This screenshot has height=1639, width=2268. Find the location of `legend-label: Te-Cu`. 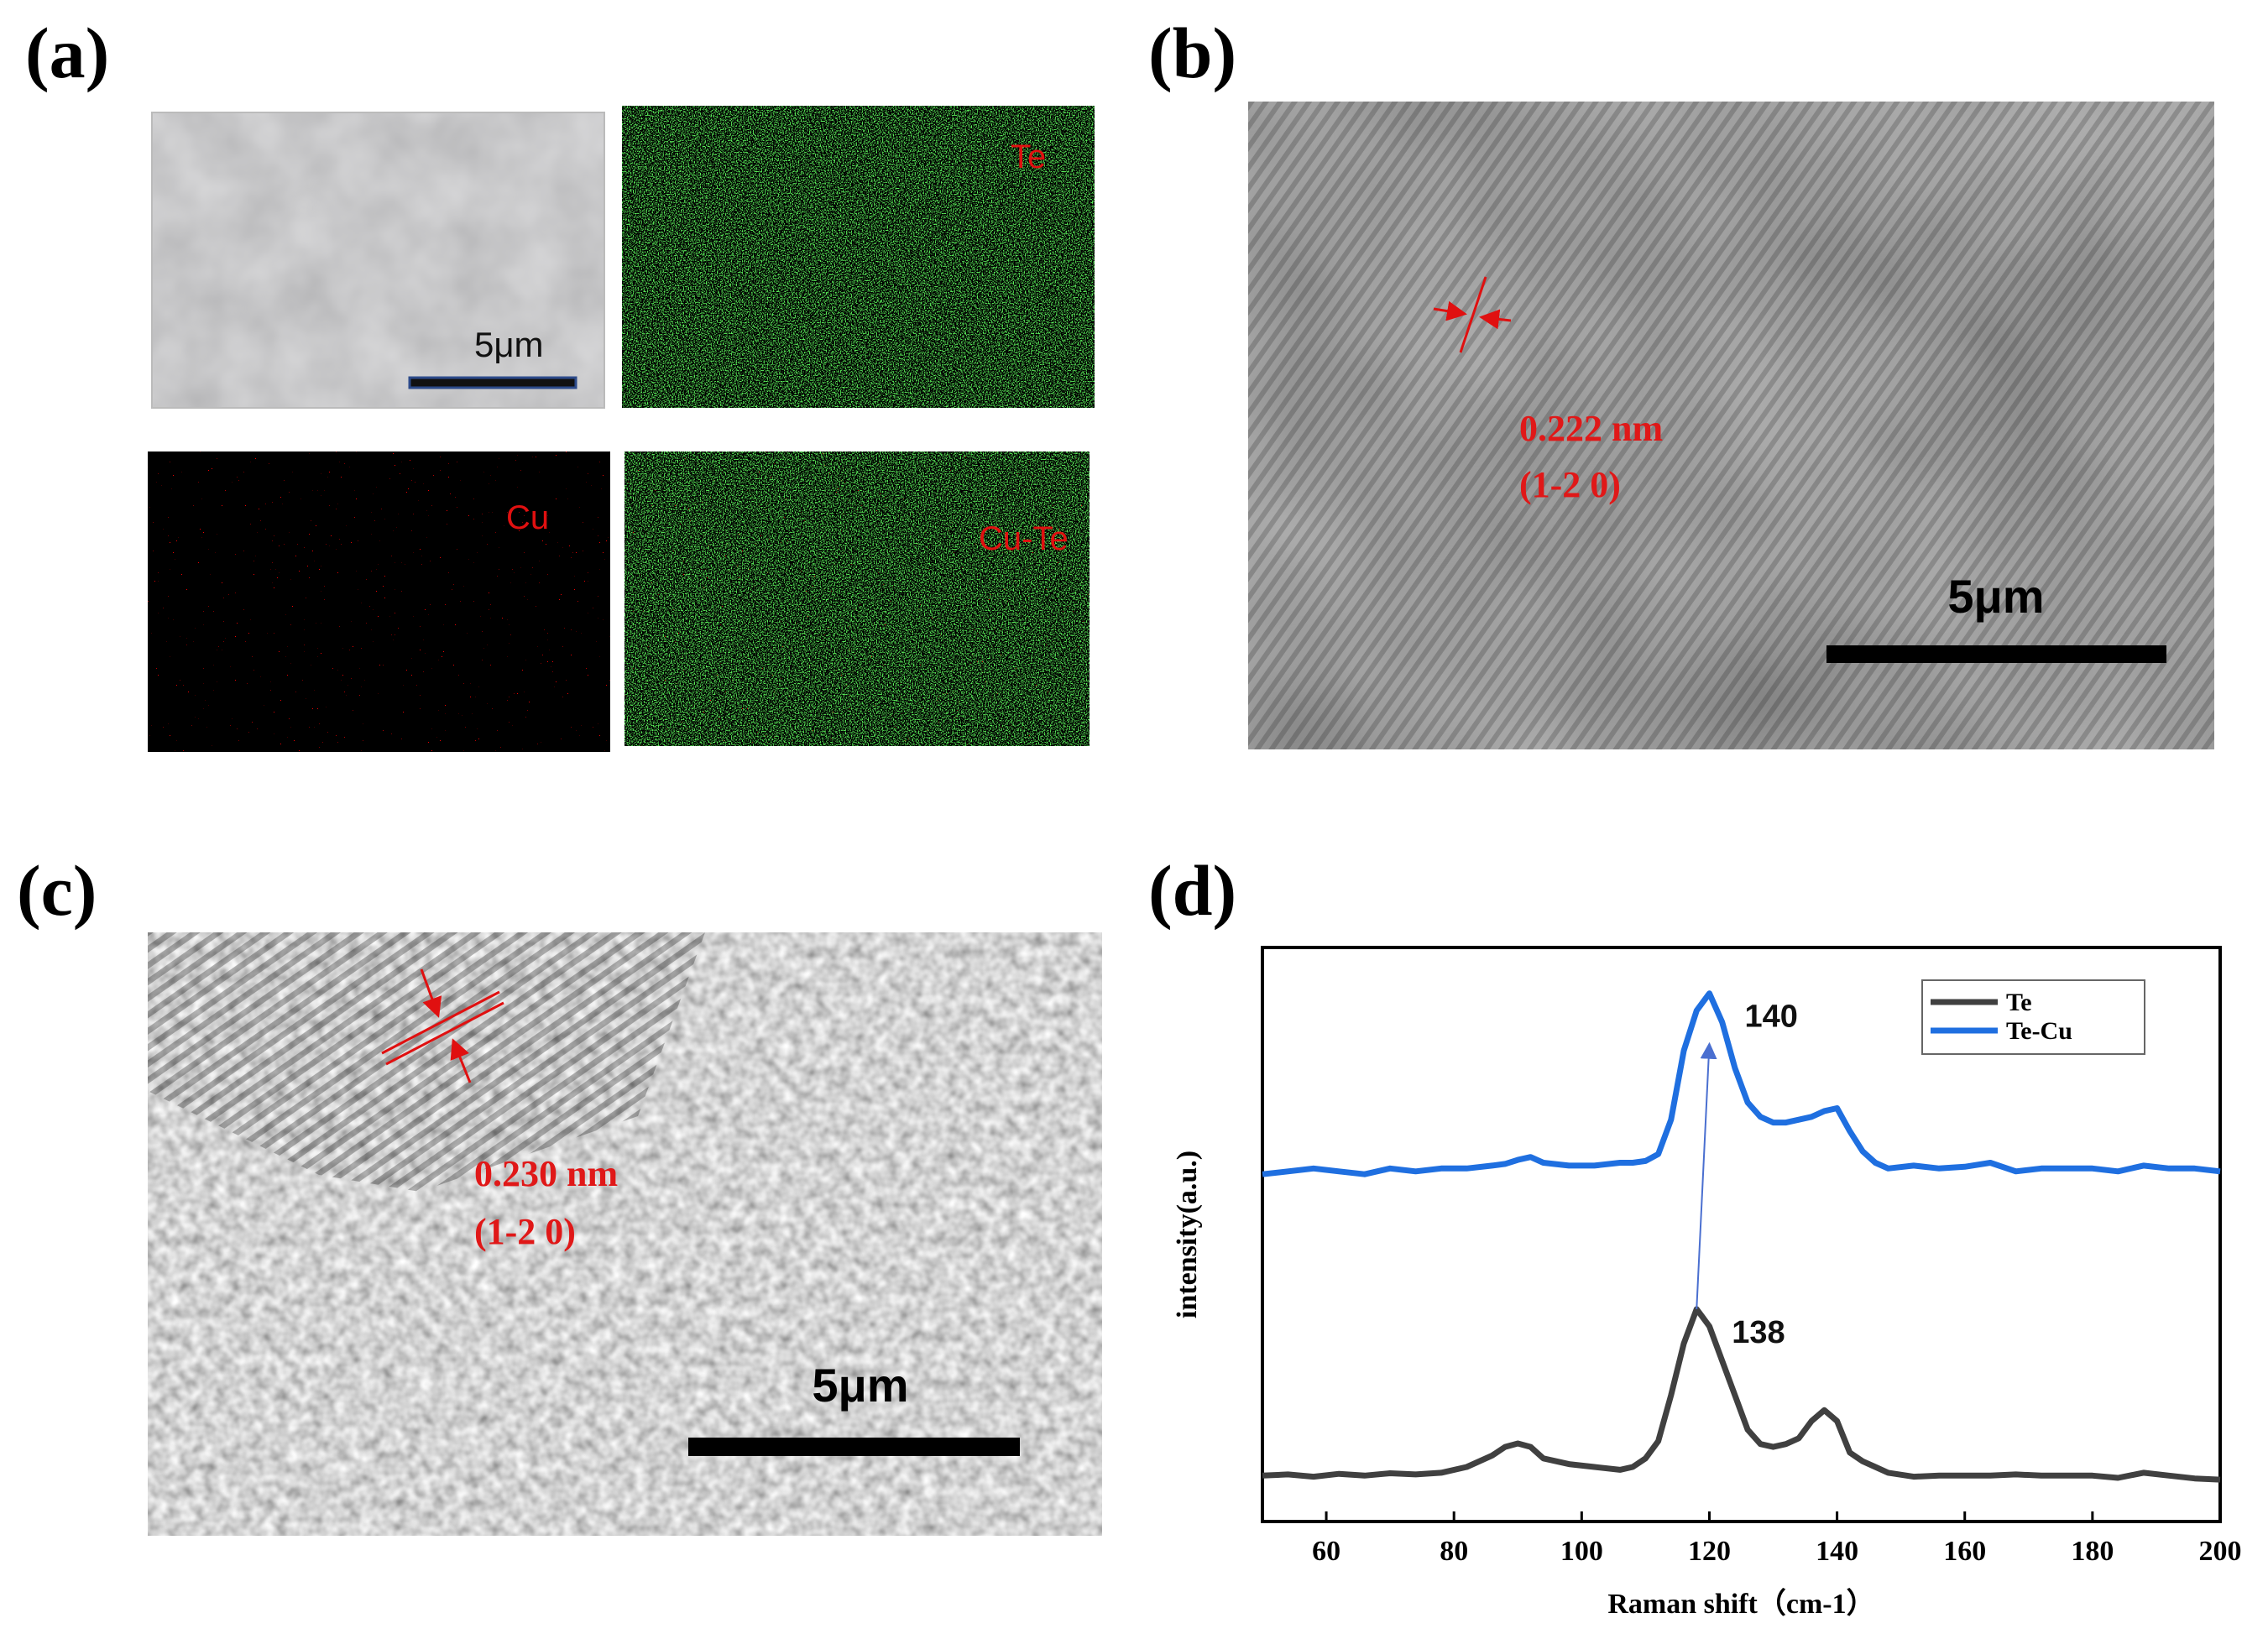

legend-label: Te-Cu is located at coordinates (2039, 1031).